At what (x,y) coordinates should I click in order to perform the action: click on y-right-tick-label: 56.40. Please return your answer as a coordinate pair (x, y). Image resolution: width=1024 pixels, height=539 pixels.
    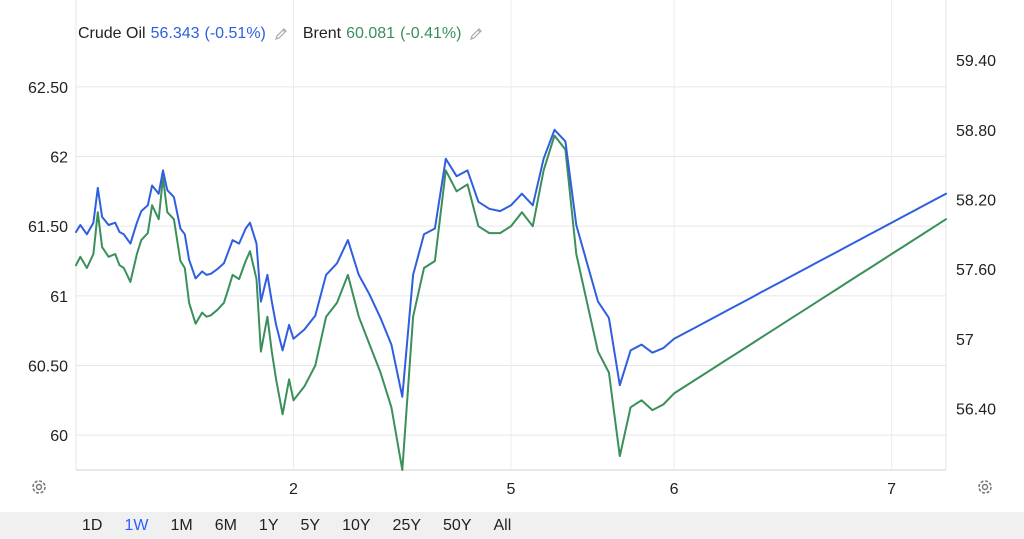
    Looking at the image, I should click on (976, 409).